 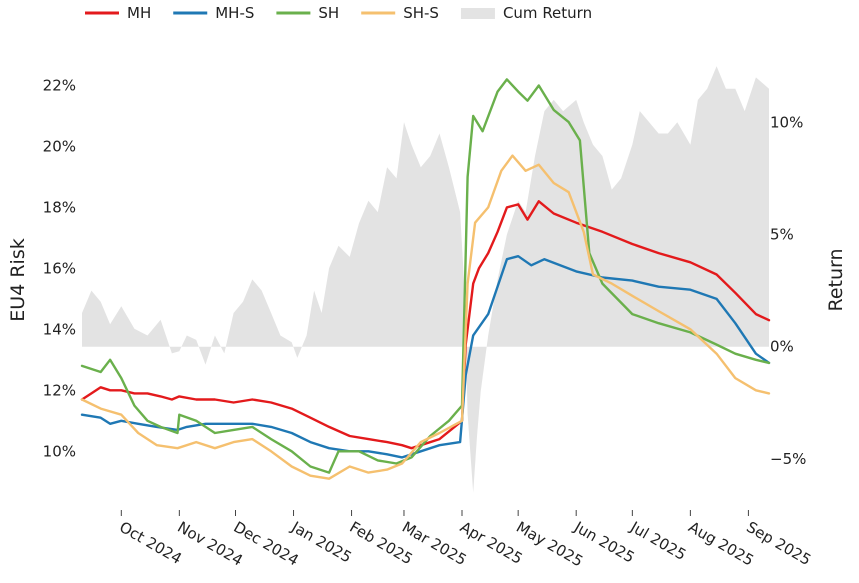 I want to click on y-tick-label: 16%, so click(x=59, y=268).